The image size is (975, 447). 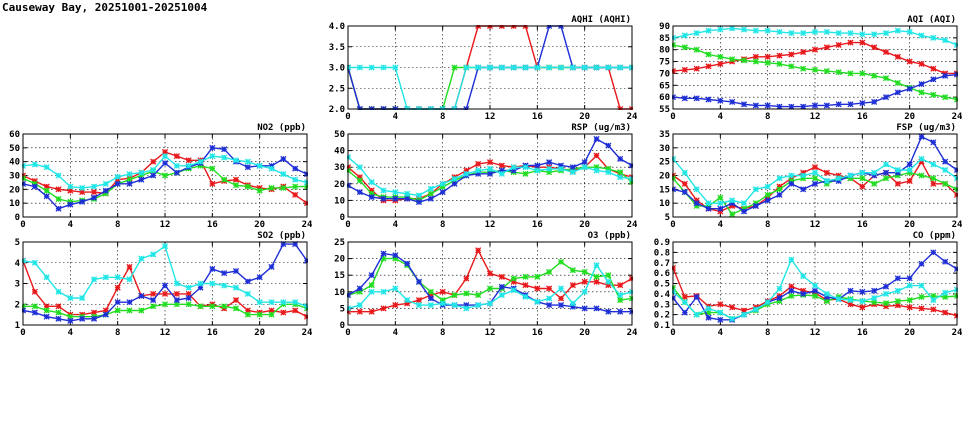 What do you see at coordinates (342, 218) in the screenshot?
I see `rsp-ytick-label: 0` at bounding box center [342, 218].